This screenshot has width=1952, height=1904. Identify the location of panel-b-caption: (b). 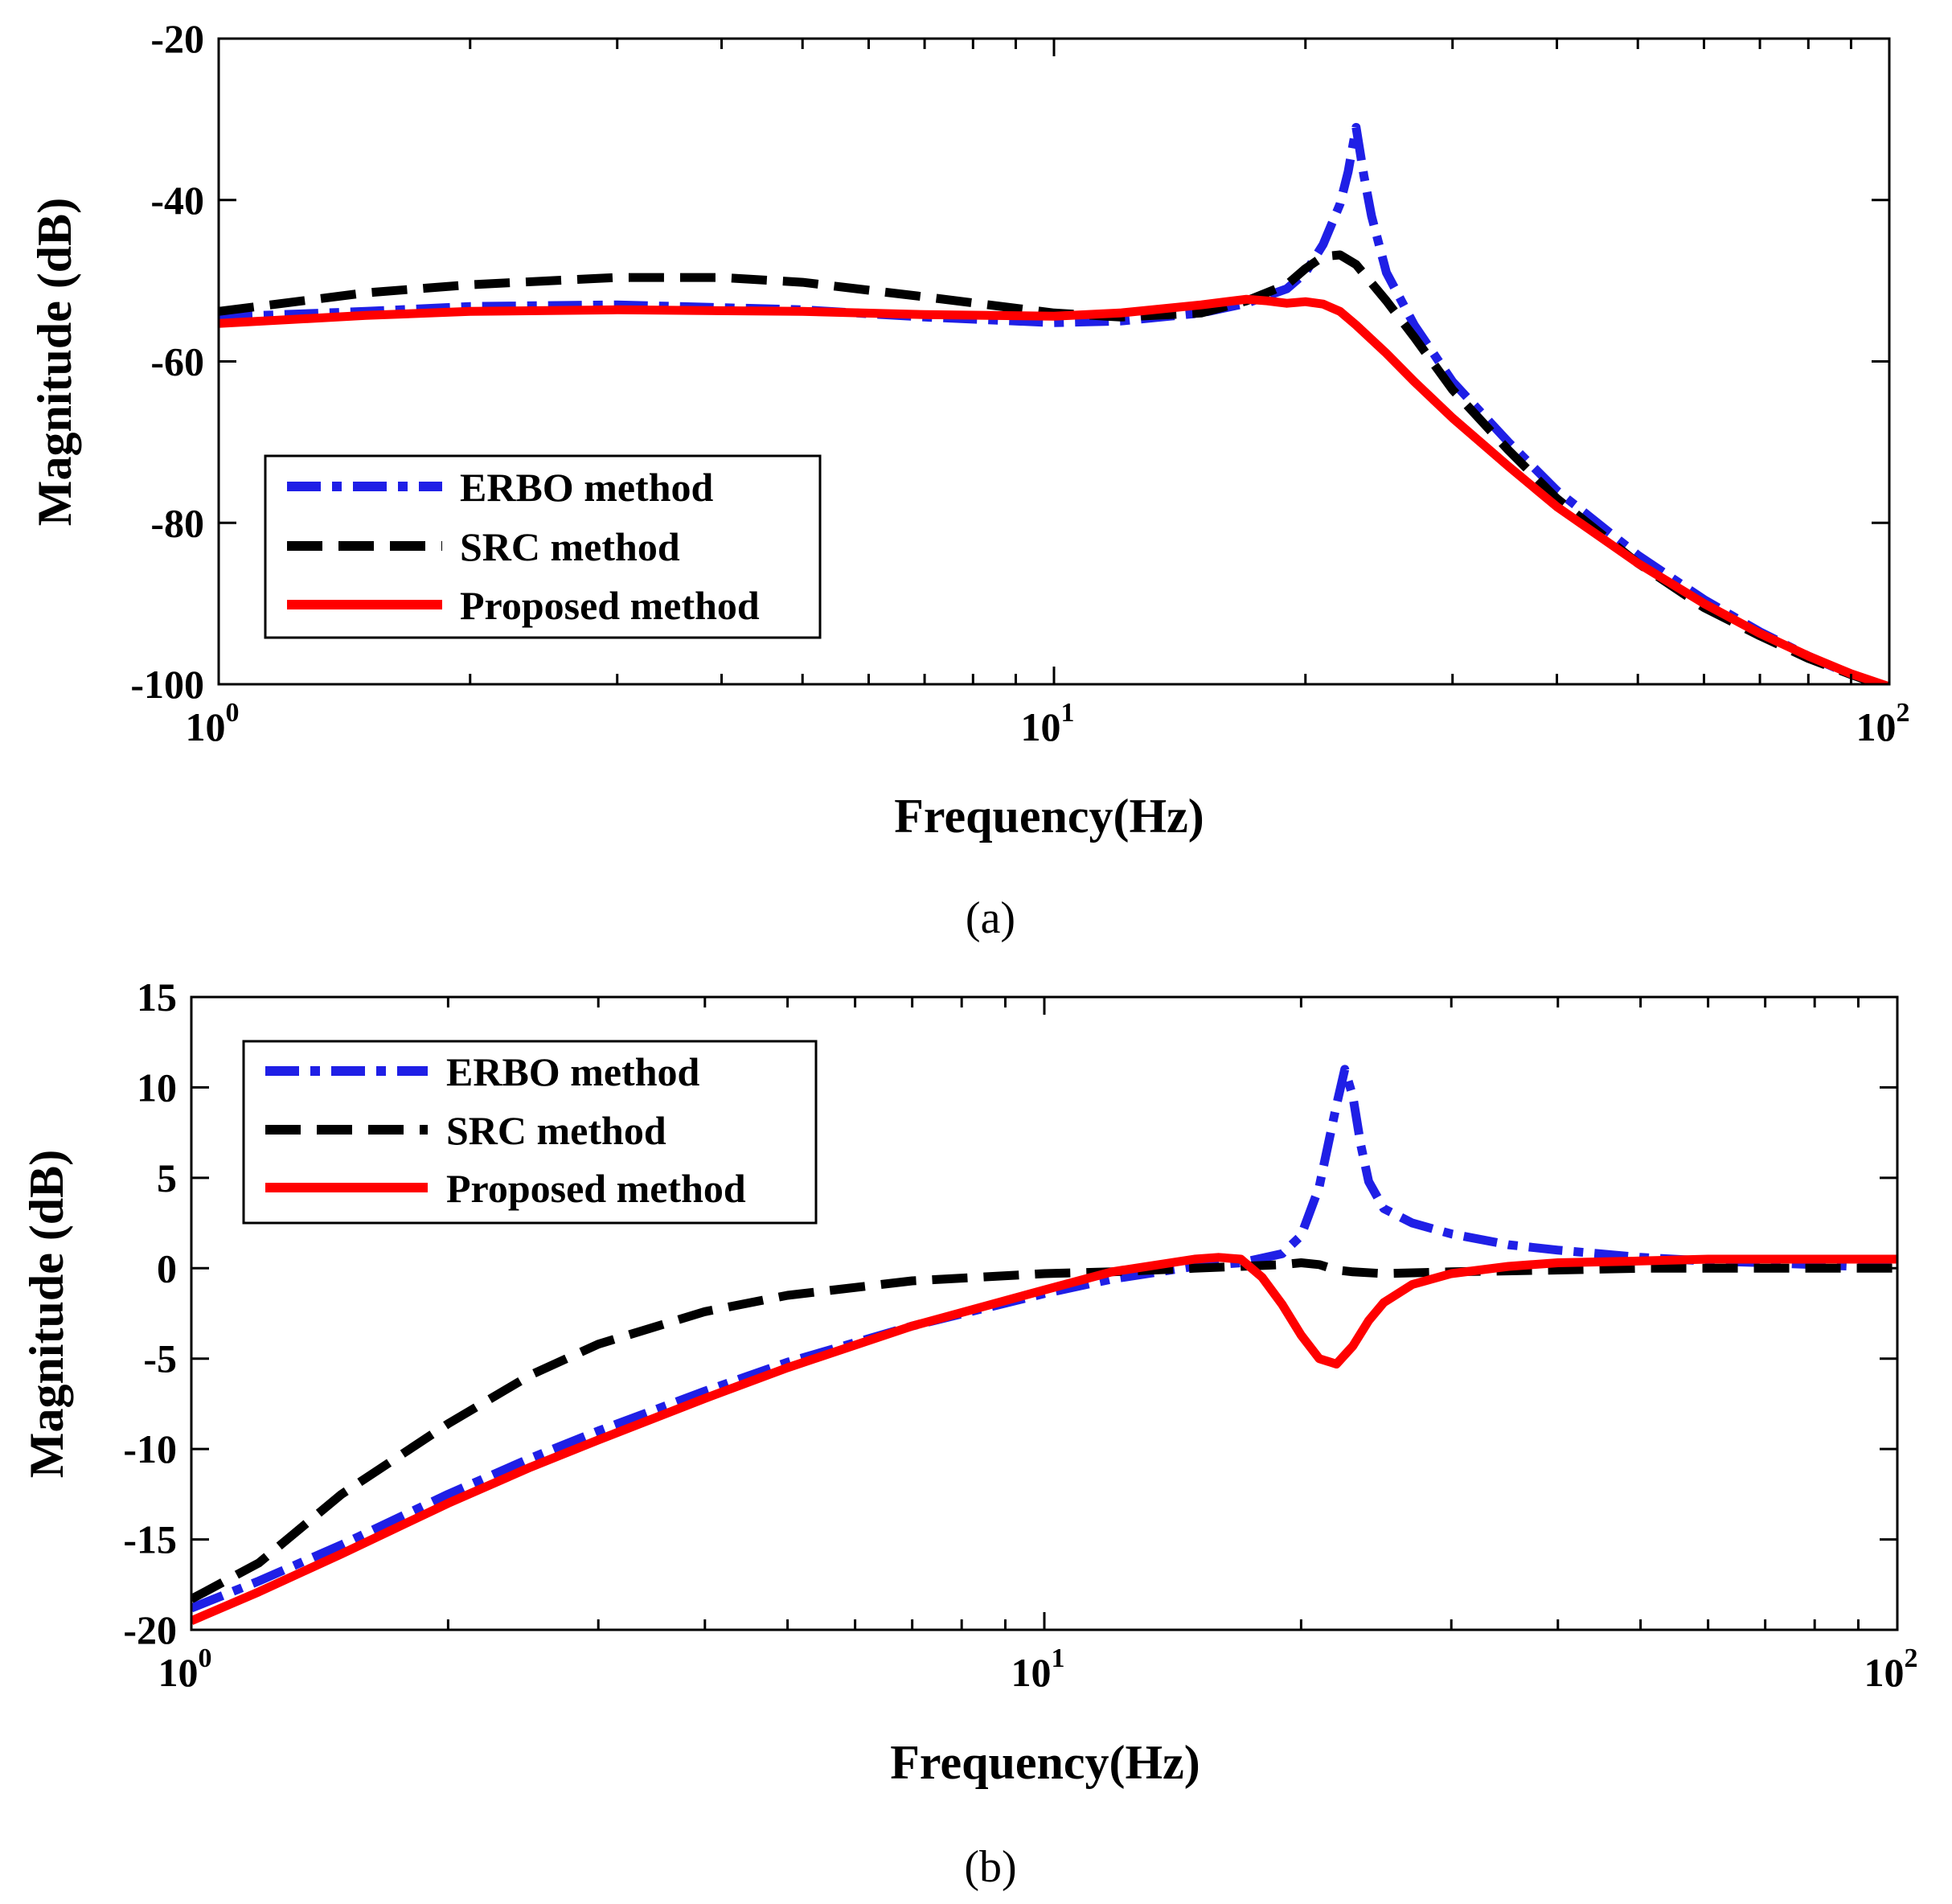
(990, 1867).